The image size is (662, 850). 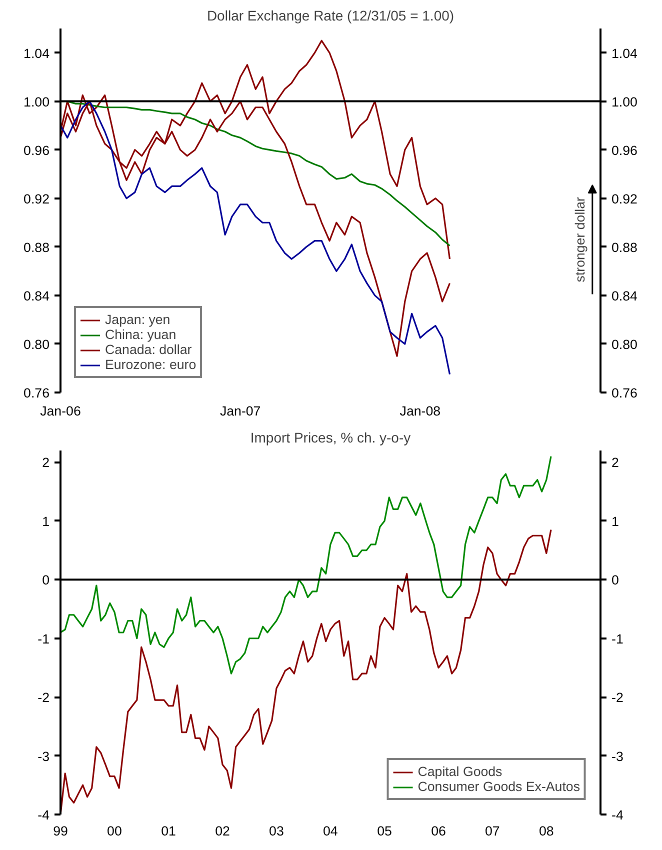 I want to click on y2-tick-label: -1, so click(x=618, y=638).